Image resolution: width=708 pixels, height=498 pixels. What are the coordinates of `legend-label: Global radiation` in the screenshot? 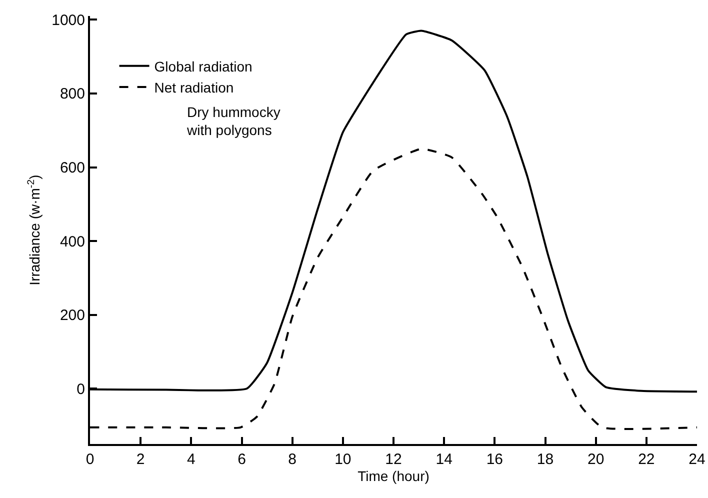 It's located at (203, 66).